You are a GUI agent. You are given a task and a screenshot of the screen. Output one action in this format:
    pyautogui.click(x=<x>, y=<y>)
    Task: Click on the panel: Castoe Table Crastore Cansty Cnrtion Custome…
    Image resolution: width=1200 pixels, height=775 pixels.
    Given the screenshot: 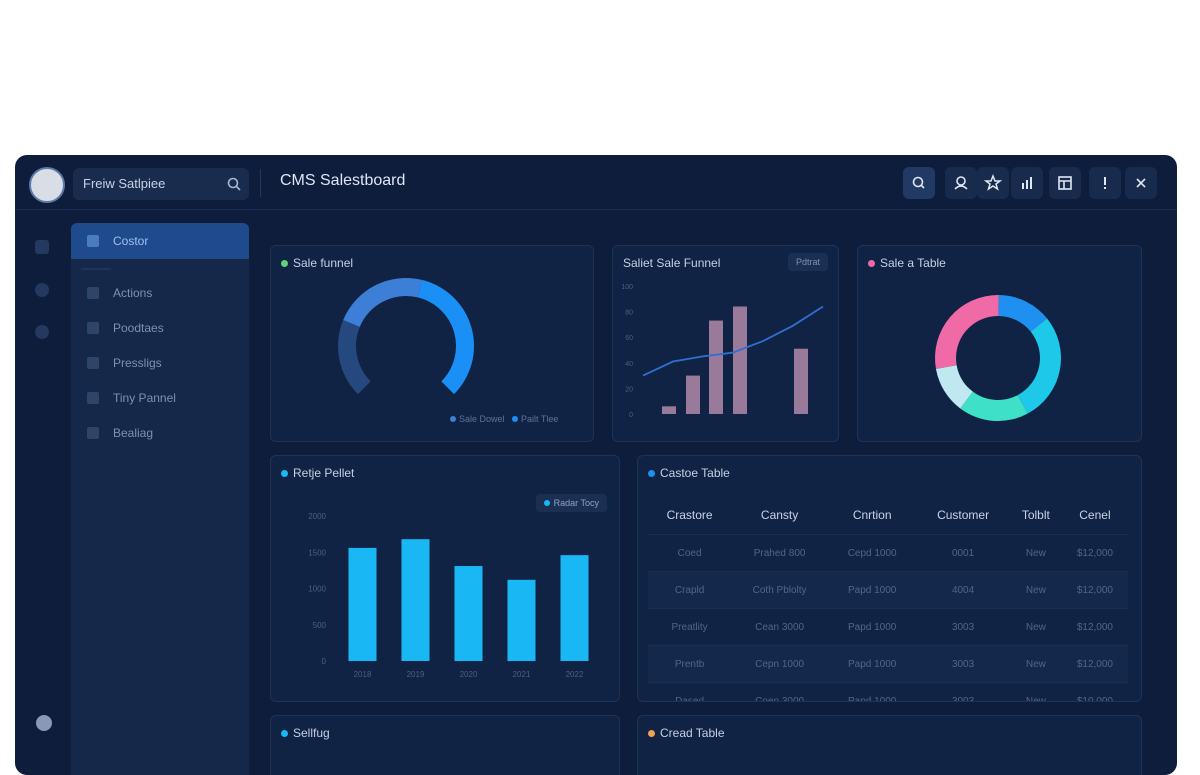 What is the action you would take?
    pyautogui.click(x=889, y=578)
    